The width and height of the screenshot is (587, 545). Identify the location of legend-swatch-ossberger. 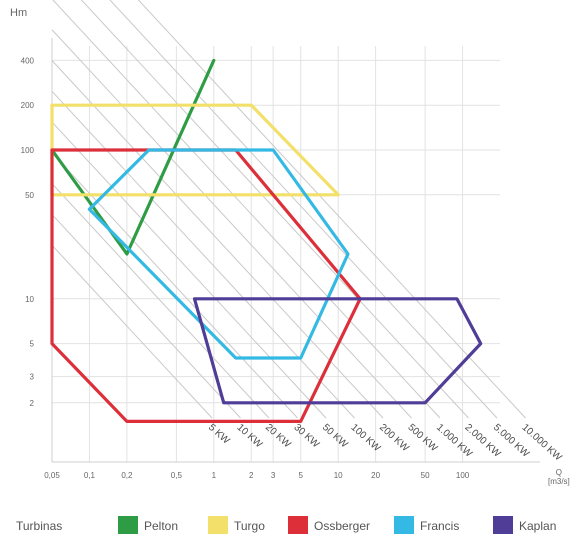
(298, 525).